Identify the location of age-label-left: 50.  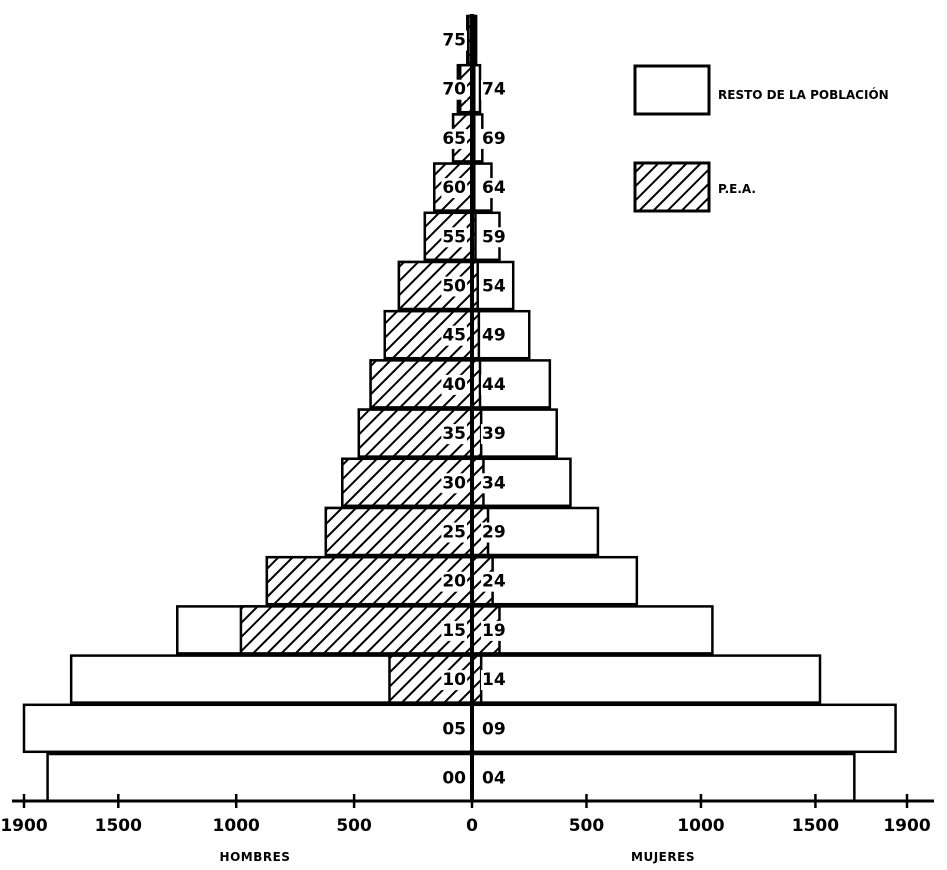
(454, 287).